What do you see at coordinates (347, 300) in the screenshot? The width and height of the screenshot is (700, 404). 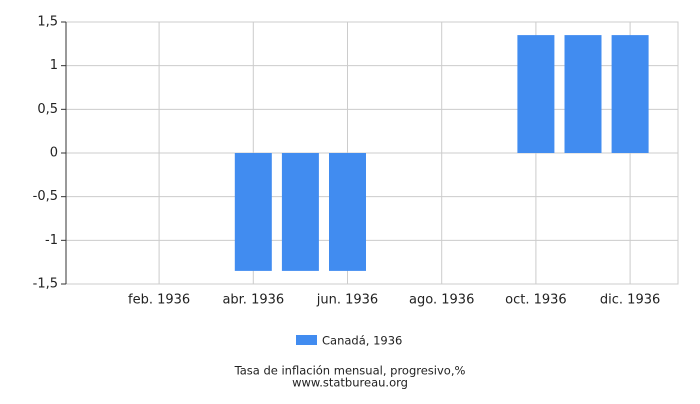 I see `x-tick-label: jun. 1936` at bounding box center [347, 300].